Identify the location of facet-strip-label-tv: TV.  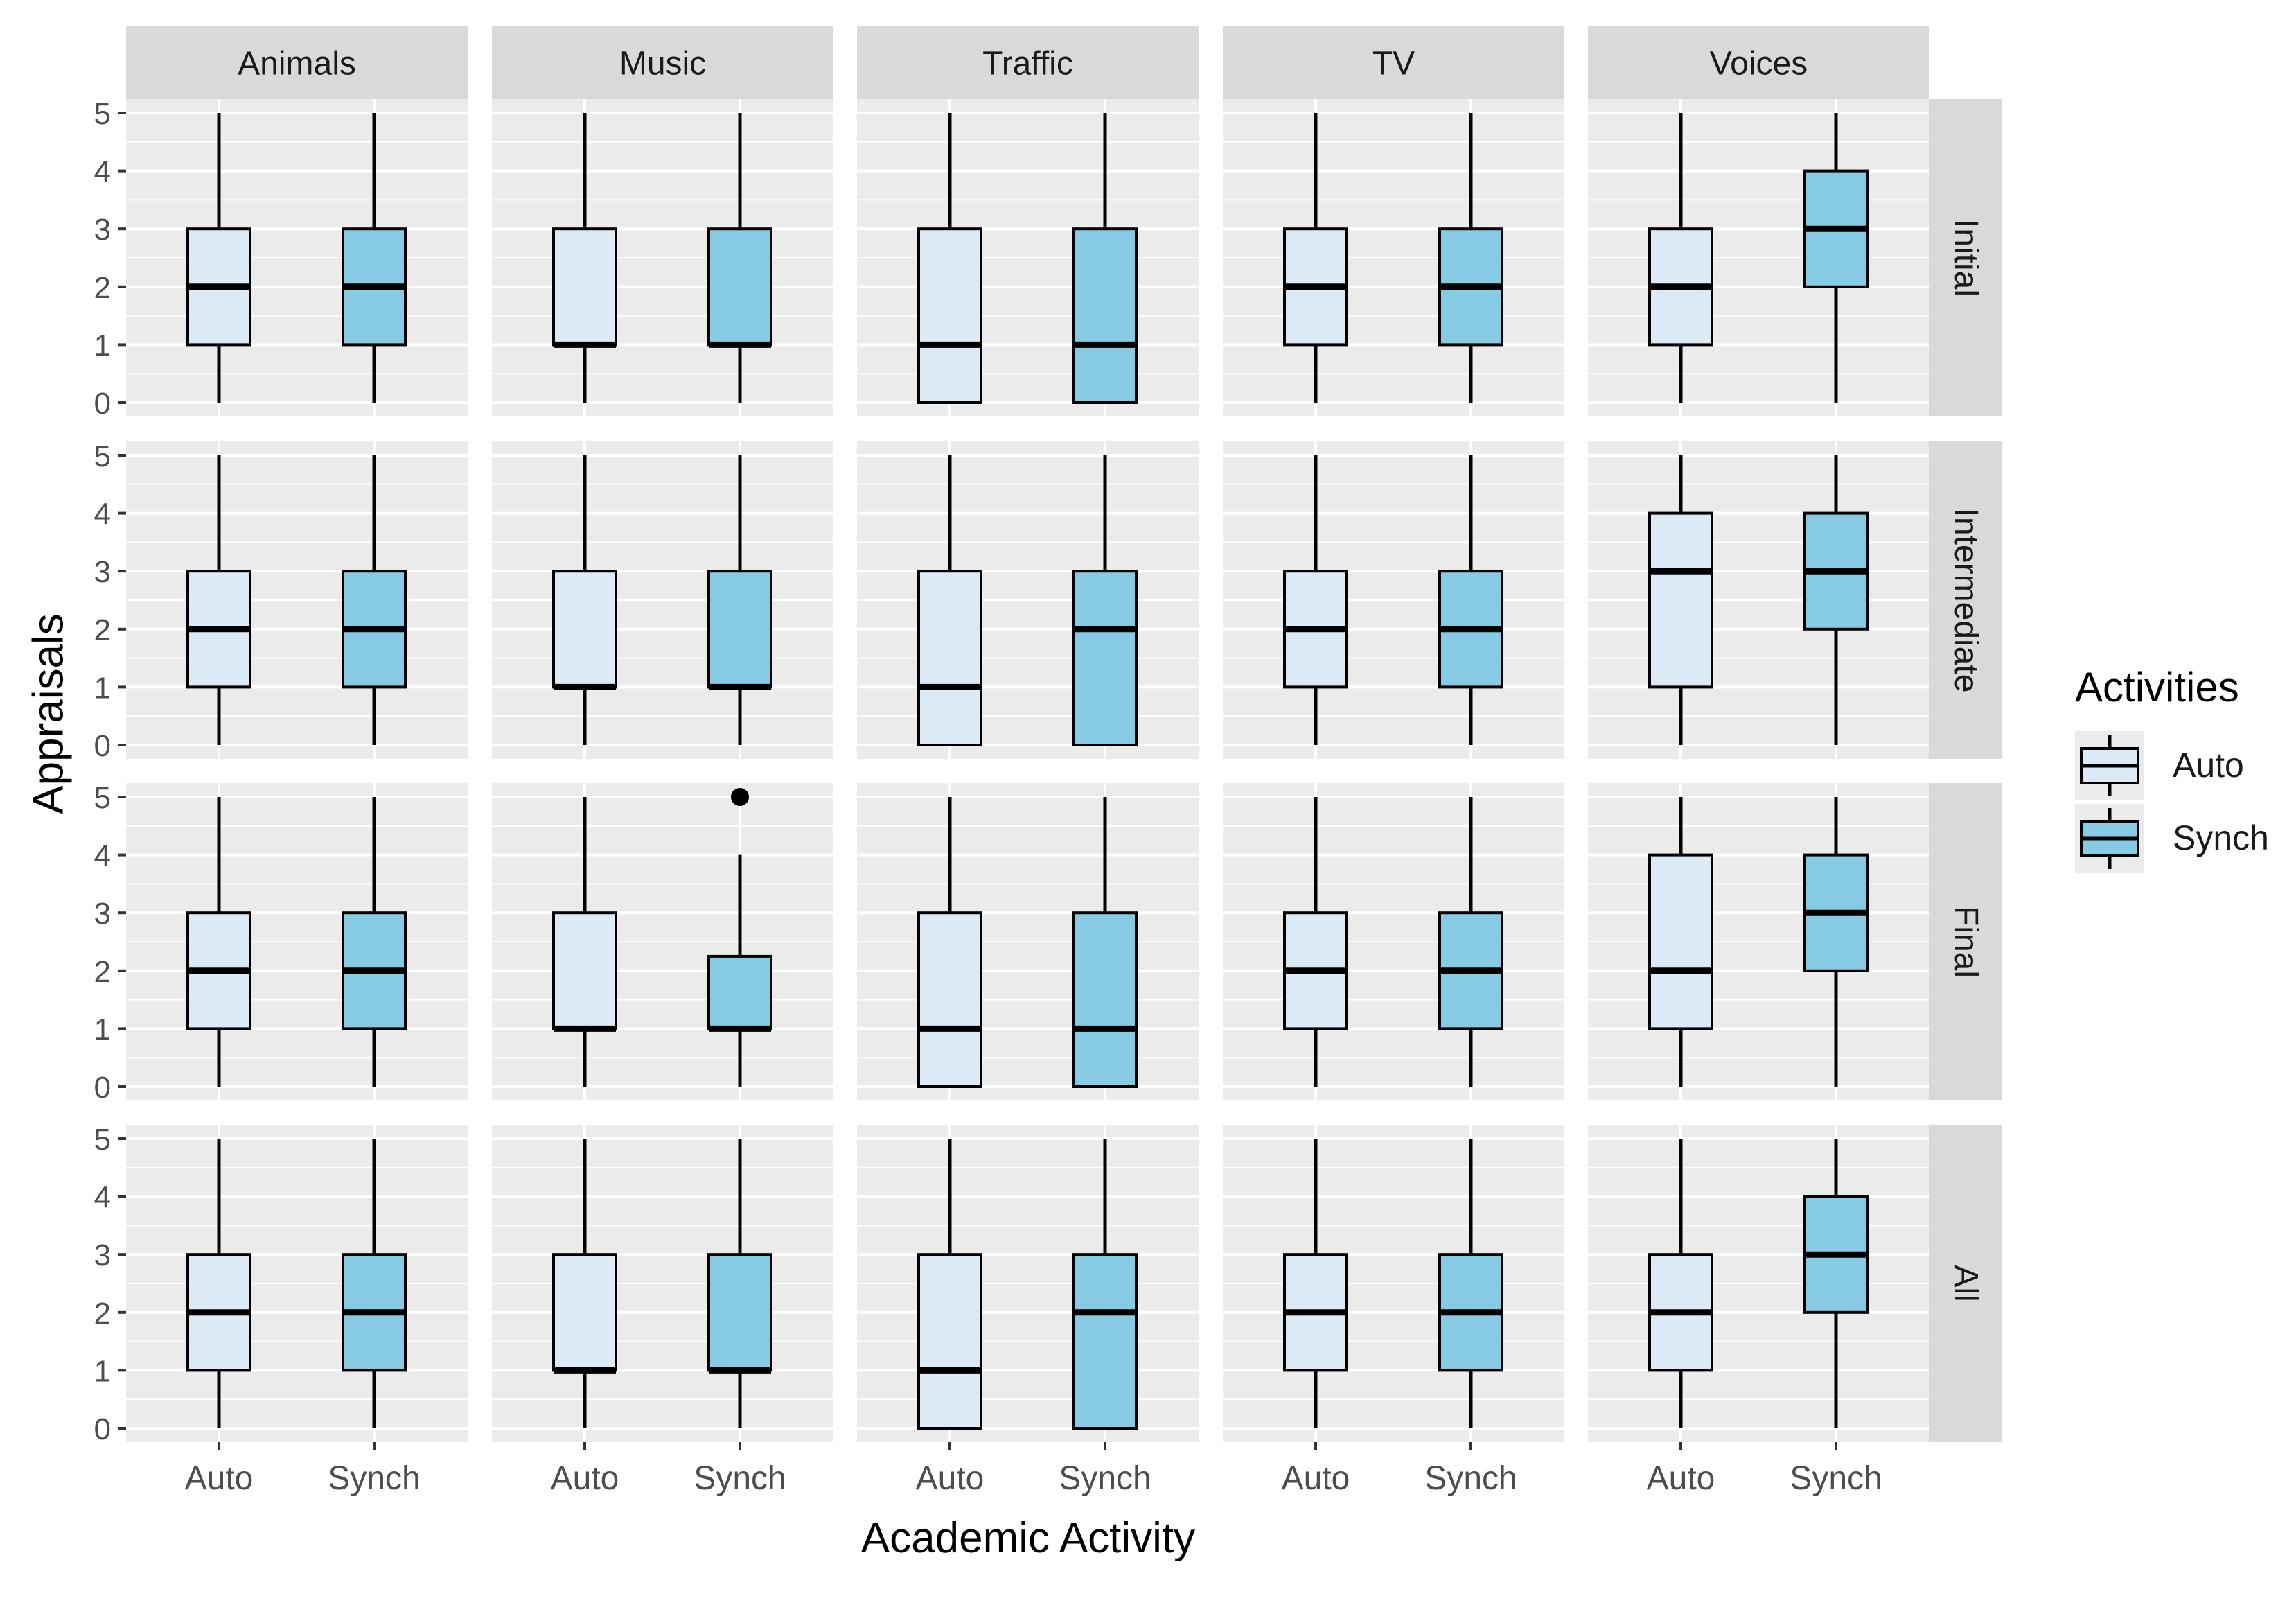
(1393, 64).